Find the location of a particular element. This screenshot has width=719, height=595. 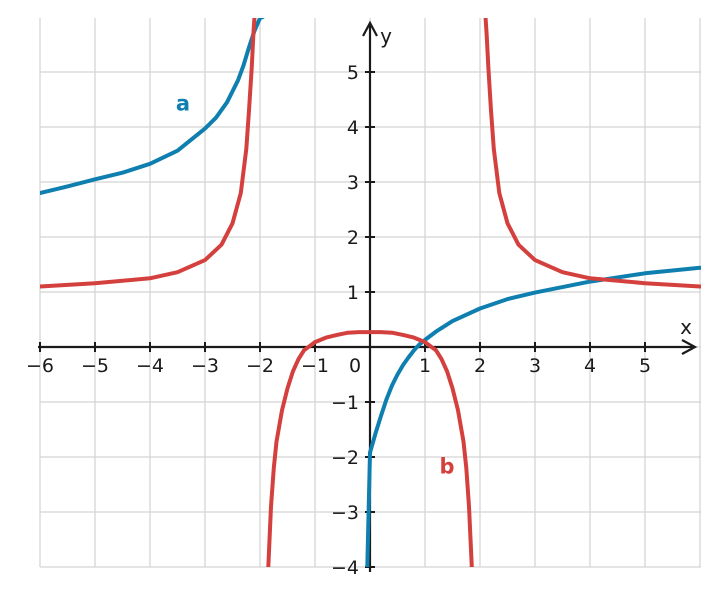

x-tick-label: 3 is located at coordinates (535, 366).